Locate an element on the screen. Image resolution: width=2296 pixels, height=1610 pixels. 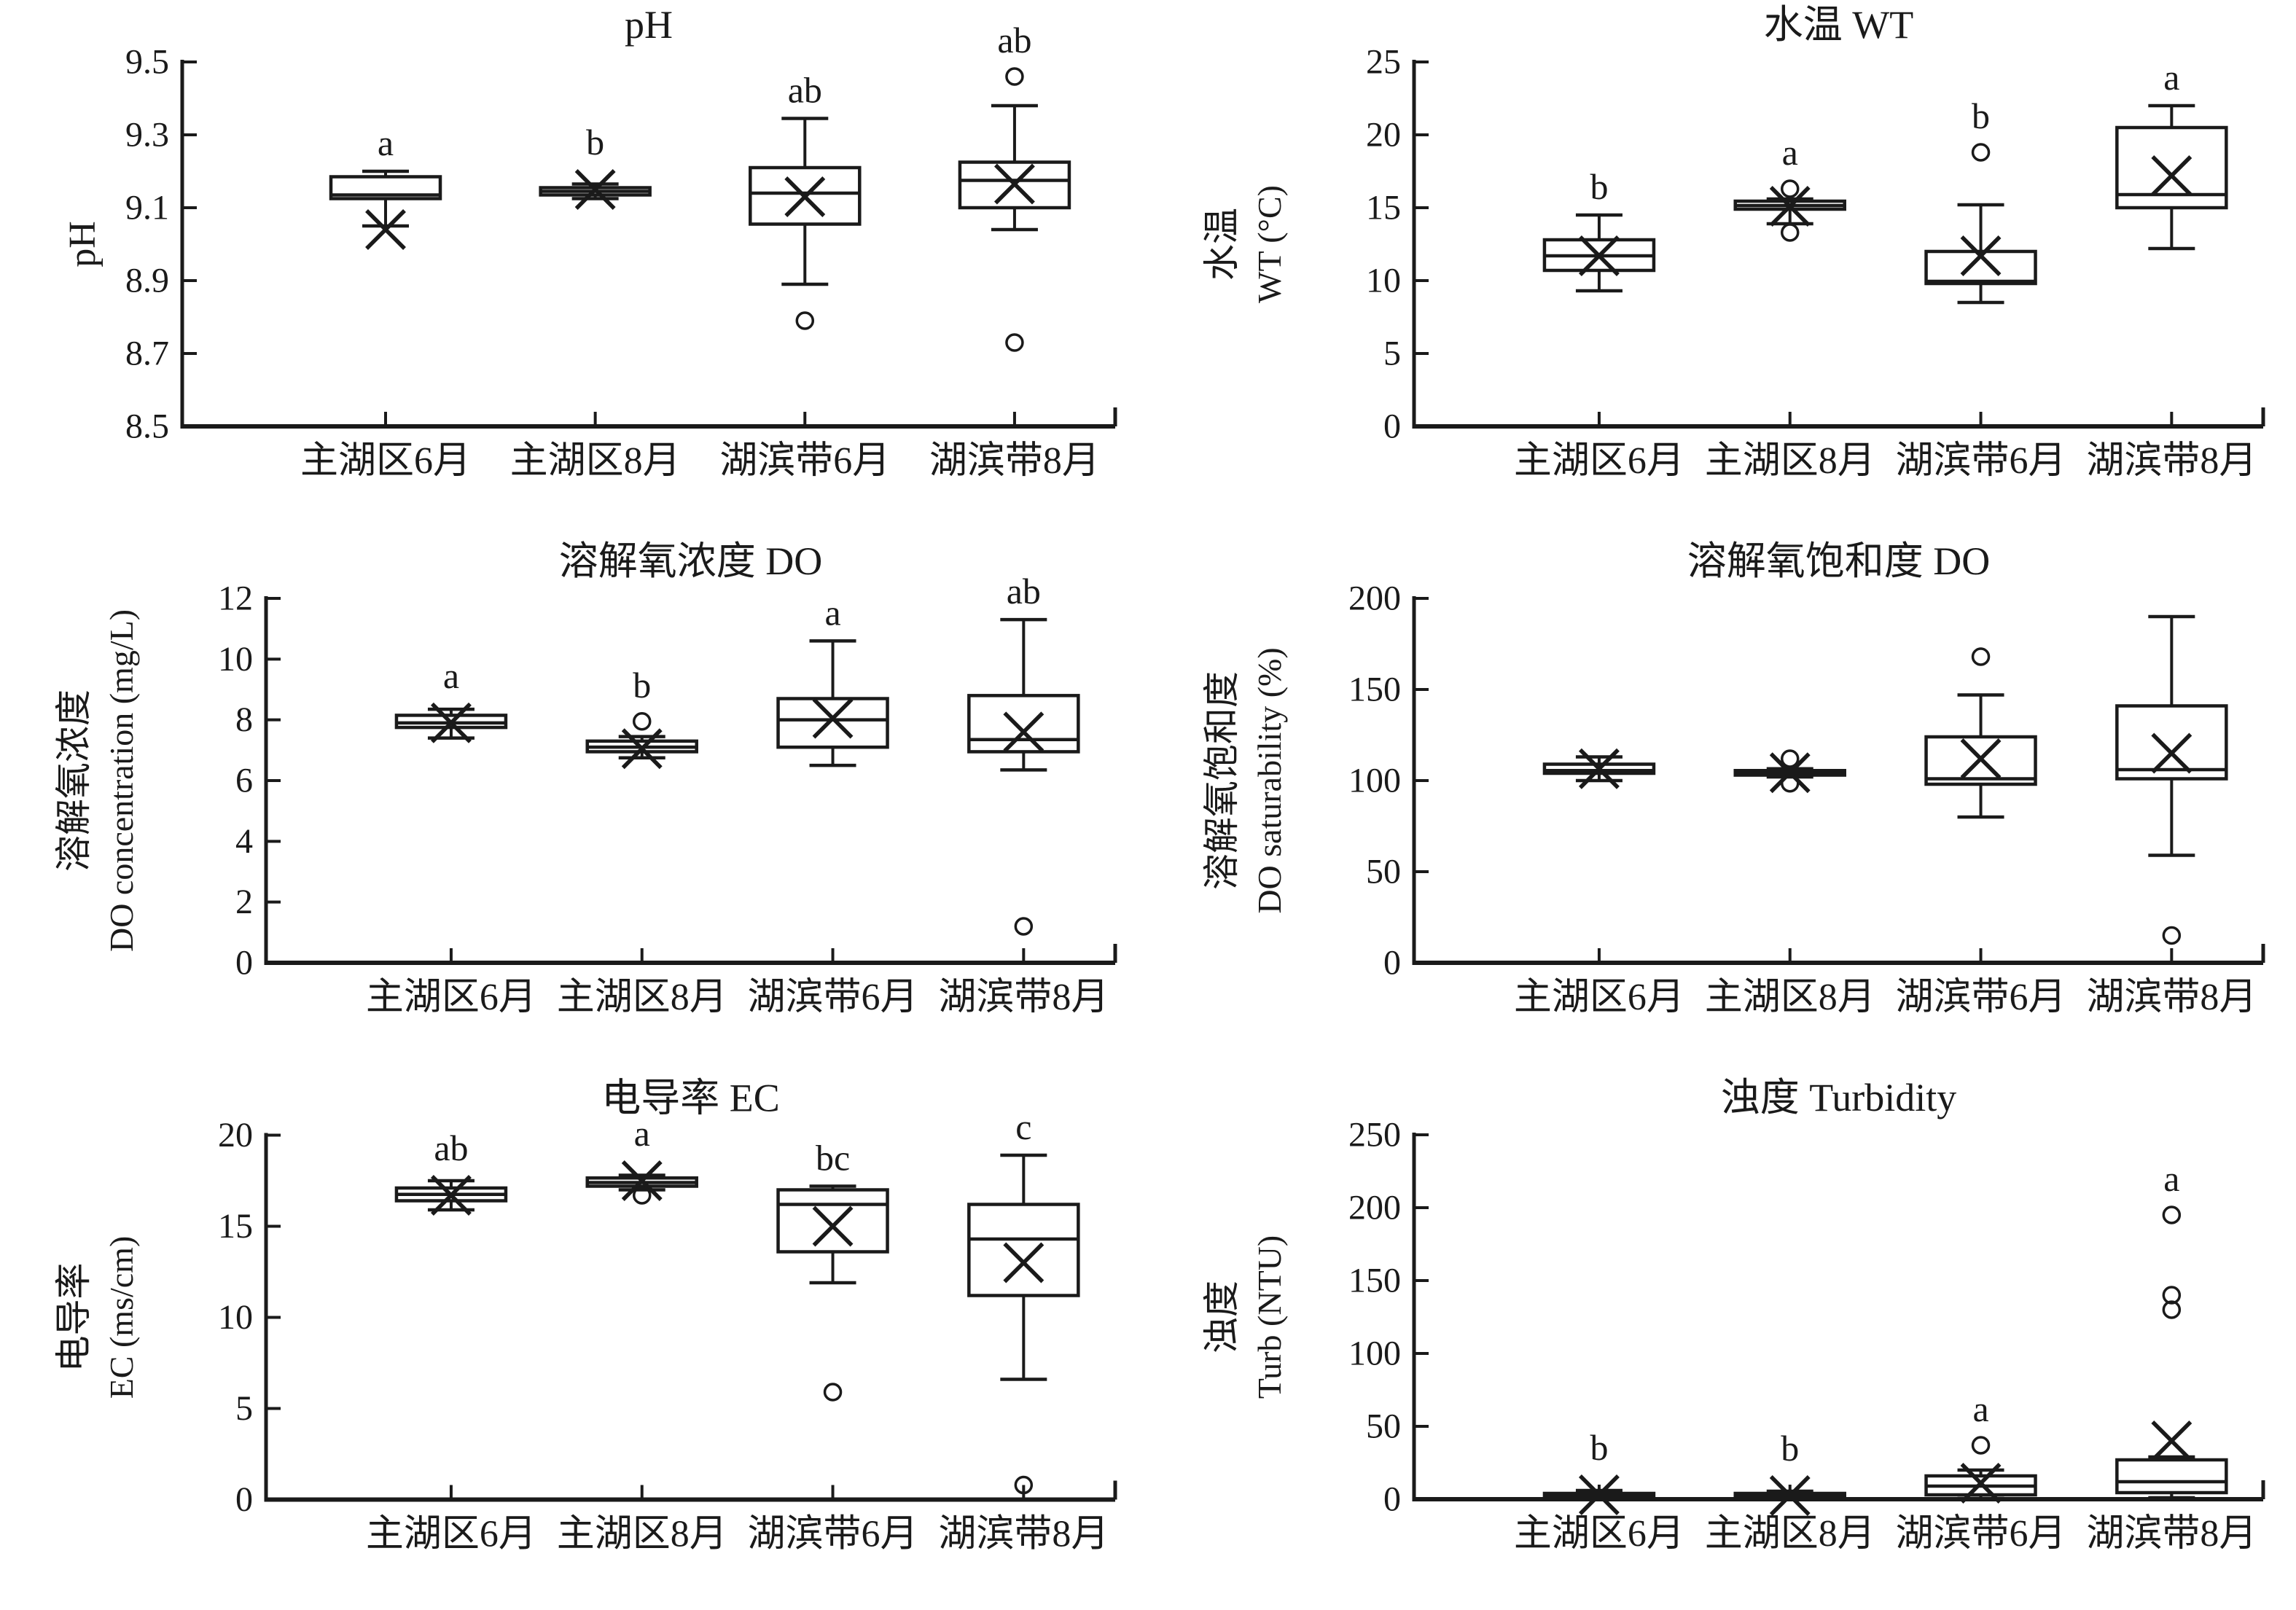
y-tick-label: 8.5 is located at coordinates (147, 426).